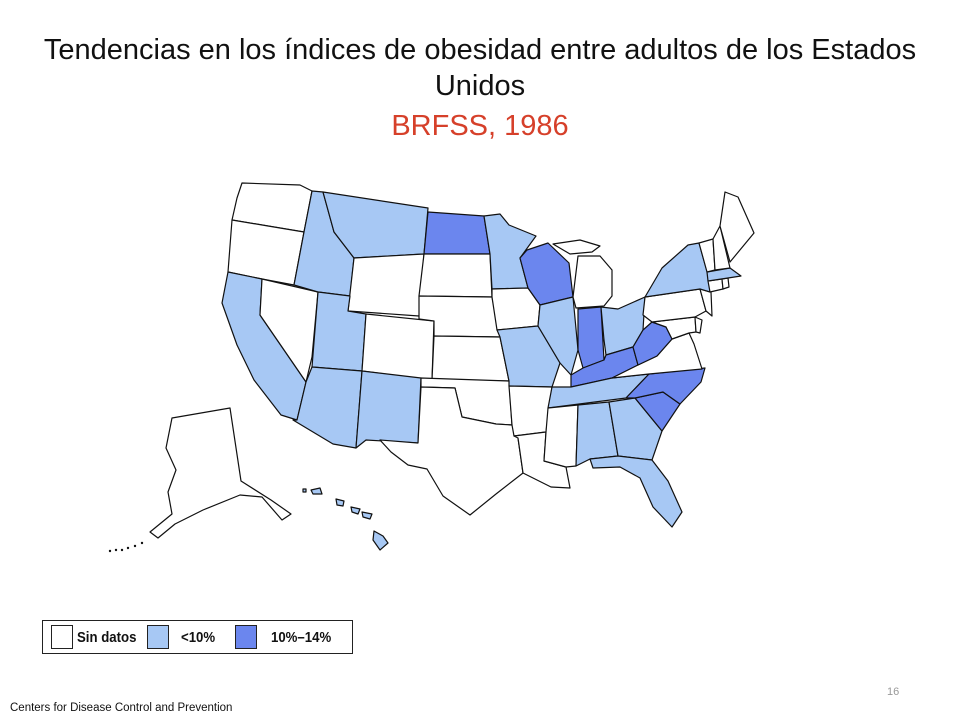 The width and height of the screenshot is (960, 720). Describe the element at coordinates (126, 547) in the screenshot. I see `alaska-aleutian-dots` at that location.